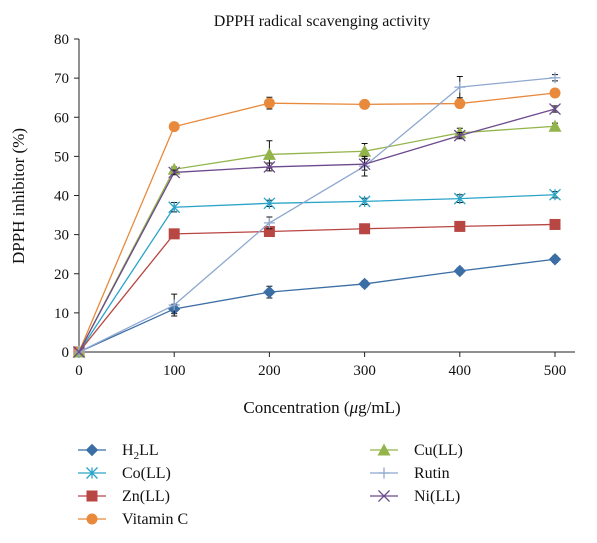  What do you see at coordinates (437, 496) in the screenshot?
I see `legend-label: Ni(LL)` at bounding box center [437, 496].